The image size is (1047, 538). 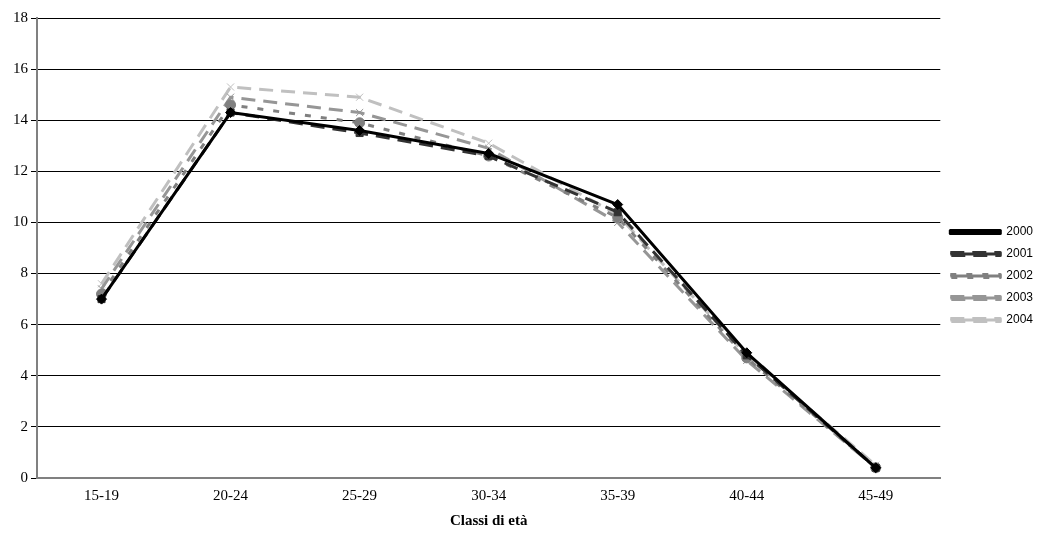 What do you see at coordinates (231, 494) in the screenshot?
I see `x-tick-label: 20-24` at bounding box center [231, 494].